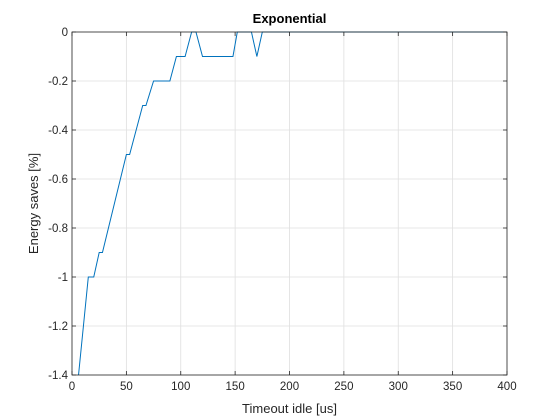 The width and height of the screenshot is (560, 420). Describe the element at coordinates (235, 387) in the screenshot. I see `x-tick-label: 150` at that location.